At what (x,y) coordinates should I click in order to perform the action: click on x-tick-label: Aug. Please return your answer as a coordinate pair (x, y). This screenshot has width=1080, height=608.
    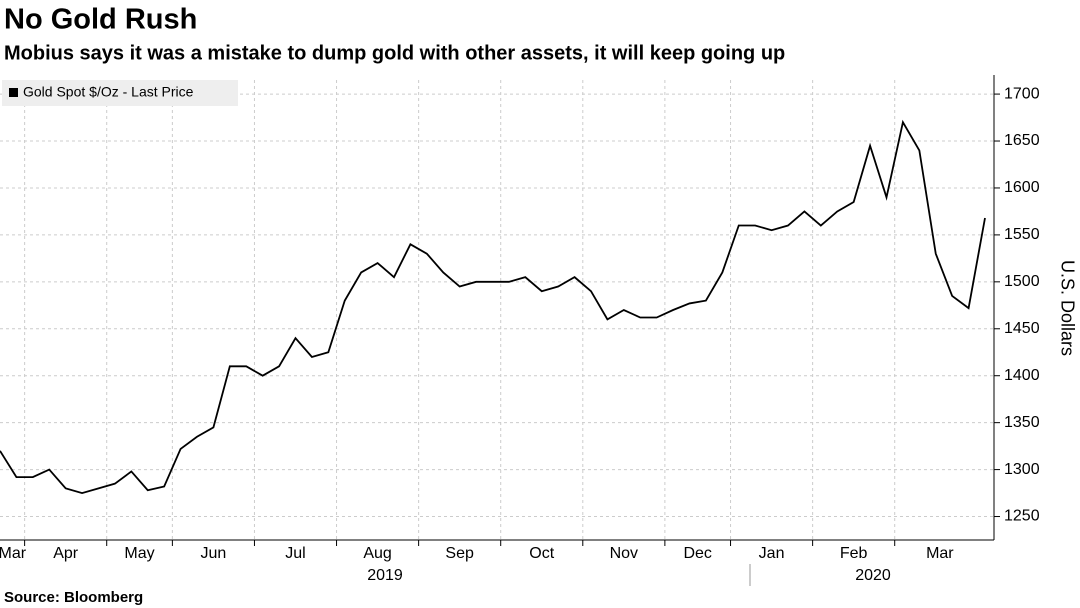
    Looking at the image, I should click on (377, 553).